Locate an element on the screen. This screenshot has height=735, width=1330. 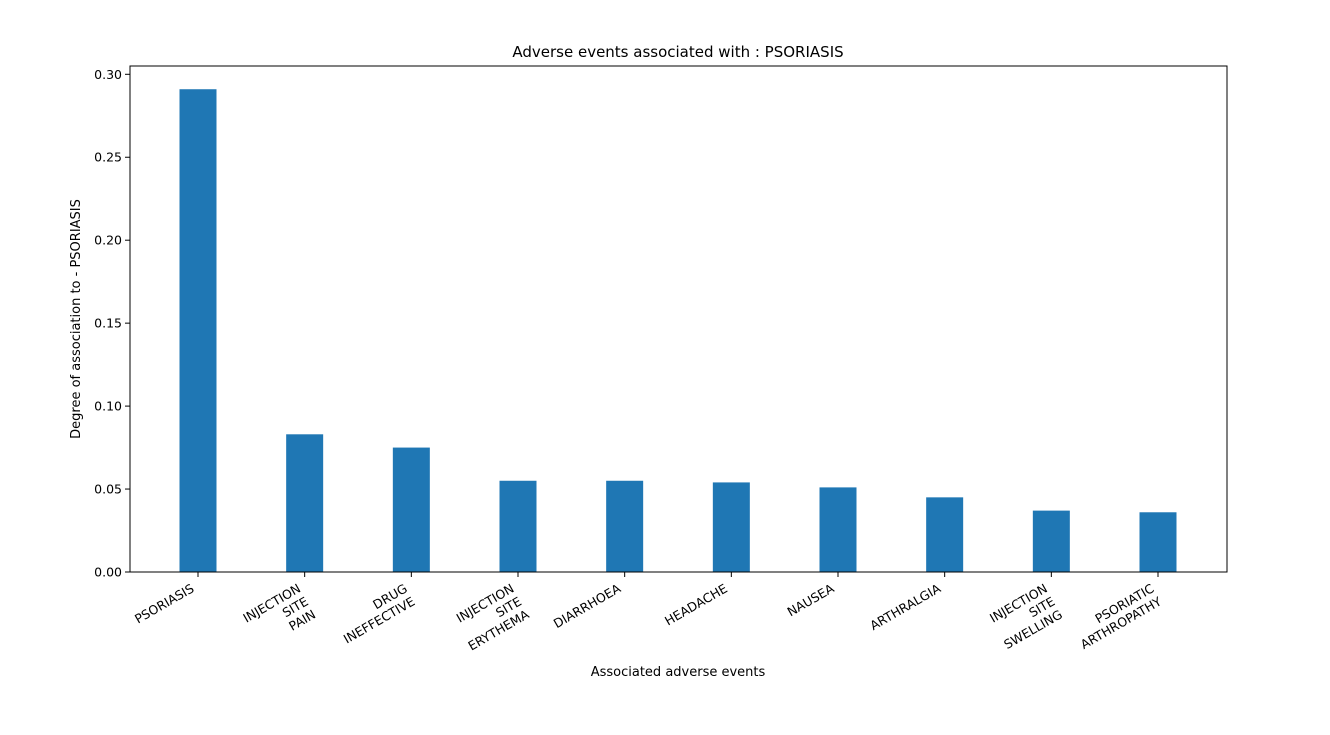
y-tick-label-6: 0.30 is located at coordinates (108, 74).